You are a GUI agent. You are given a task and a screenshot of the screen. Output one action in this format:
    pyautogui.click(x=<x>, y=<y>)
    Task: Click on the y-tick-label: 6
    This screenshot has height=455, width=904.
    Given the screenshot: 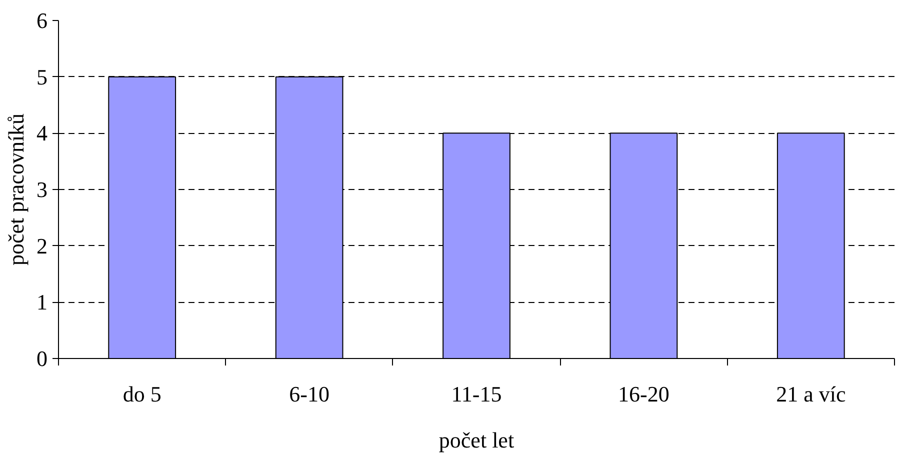 What is the action you would take?
    pyautogui.click(x=42, y=20)
    